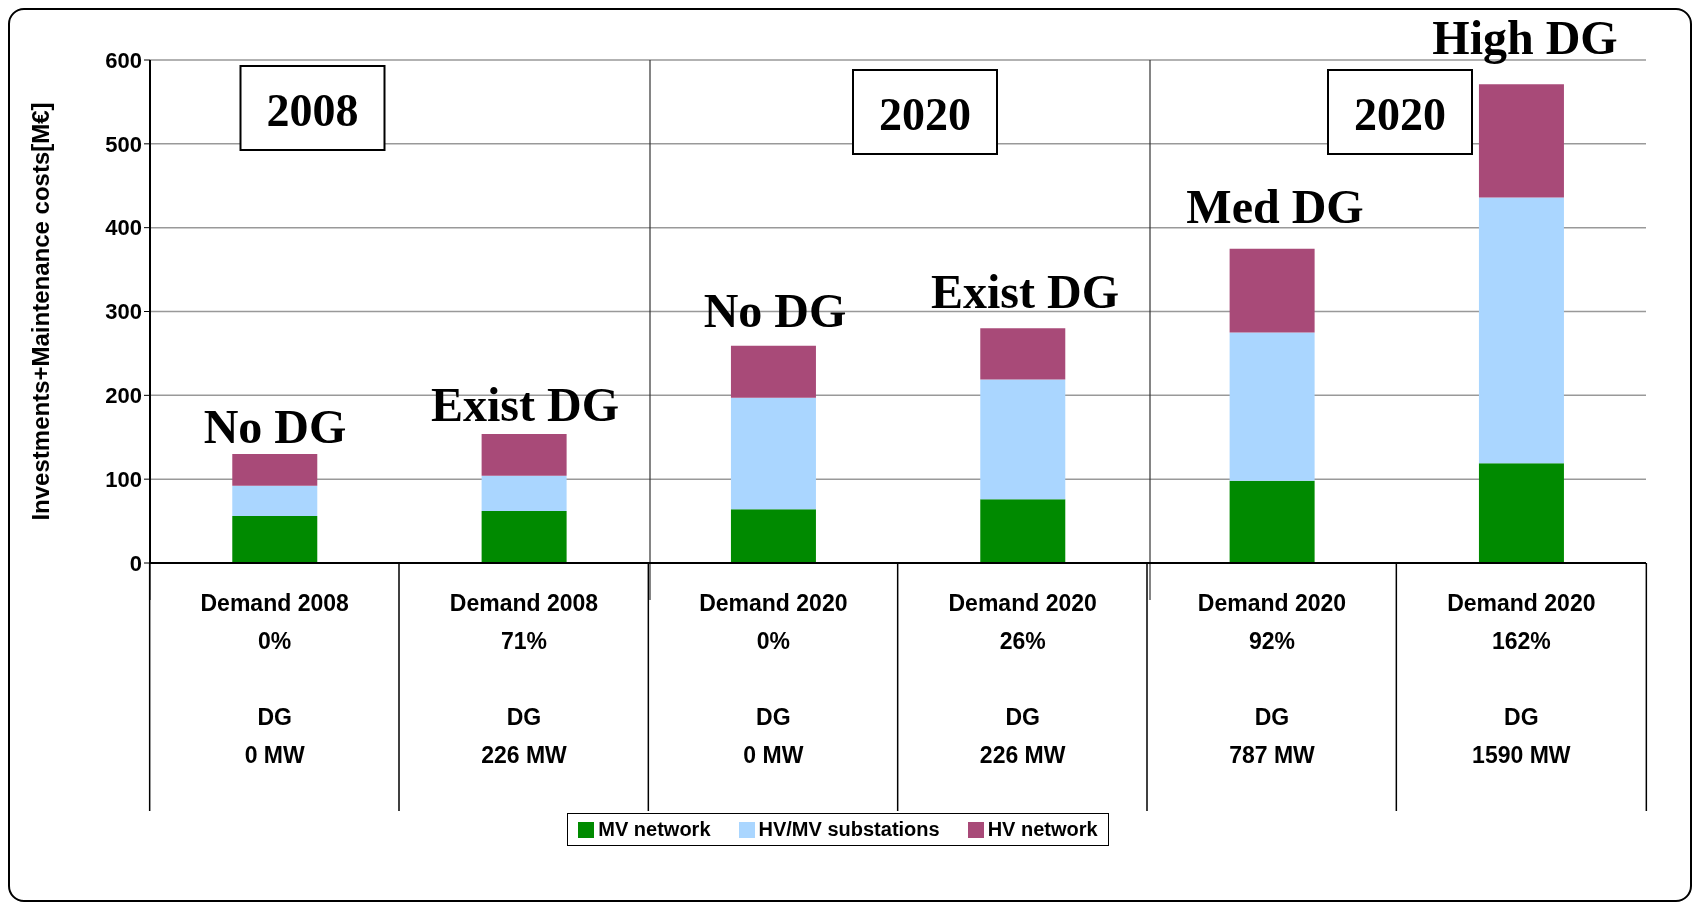 Image resolution: width=1697 pixels, height=913 pixels. What do you see at coordinates (123, 396) in the screenshot?
I see `y-tick-label: 200` at bounding box center [123, 396].